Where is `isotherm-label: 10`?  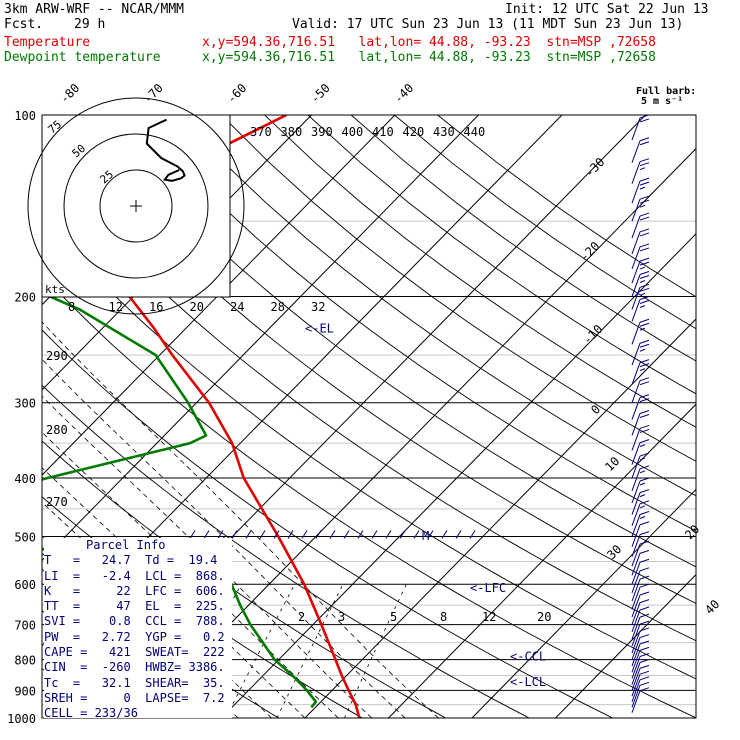
isotherm-label: 10 is located at coordinates (612, 464).